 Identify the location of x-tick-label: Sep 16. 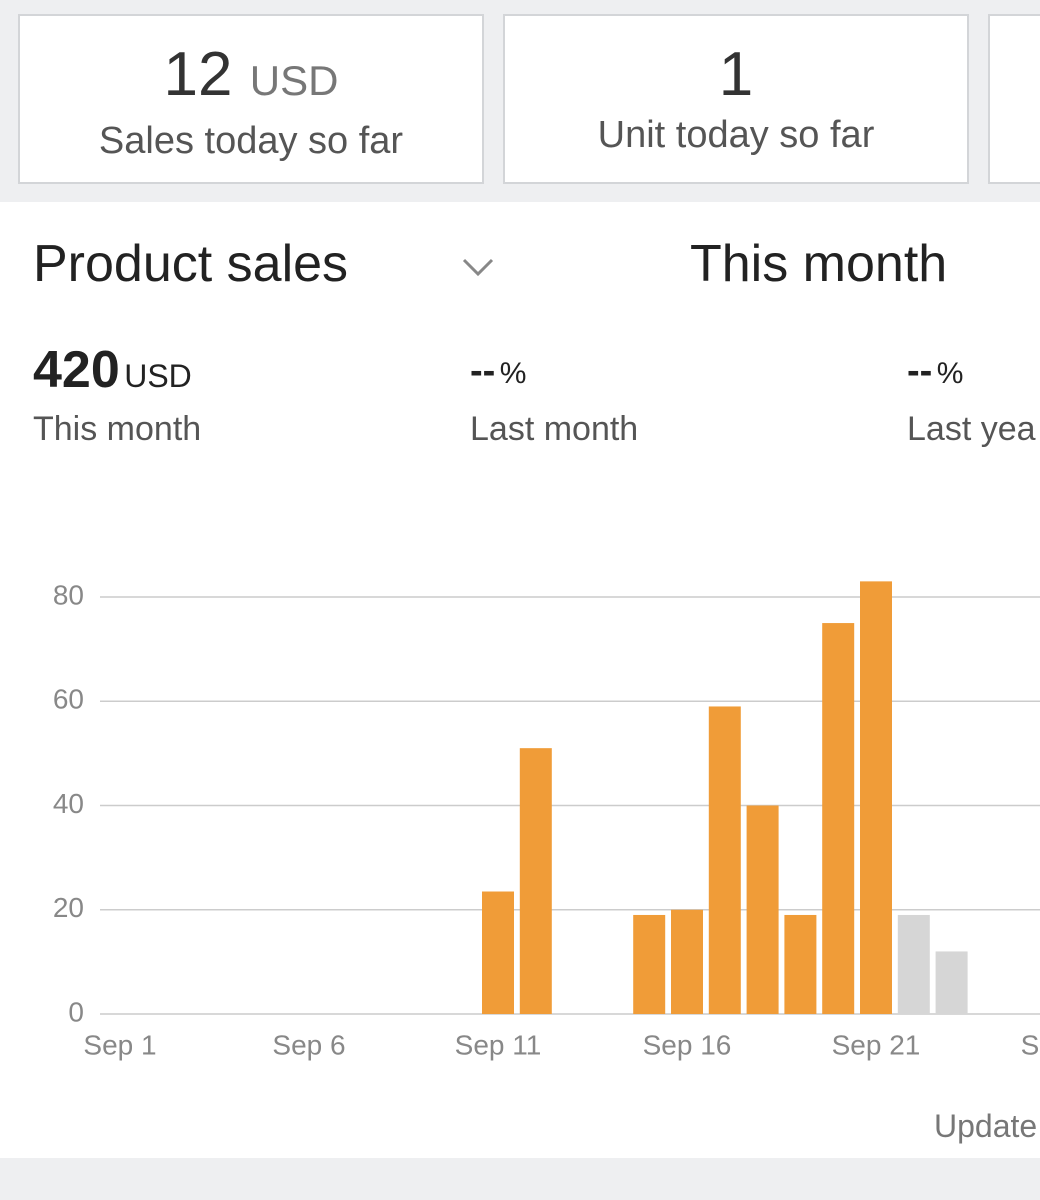
(687, 1044).